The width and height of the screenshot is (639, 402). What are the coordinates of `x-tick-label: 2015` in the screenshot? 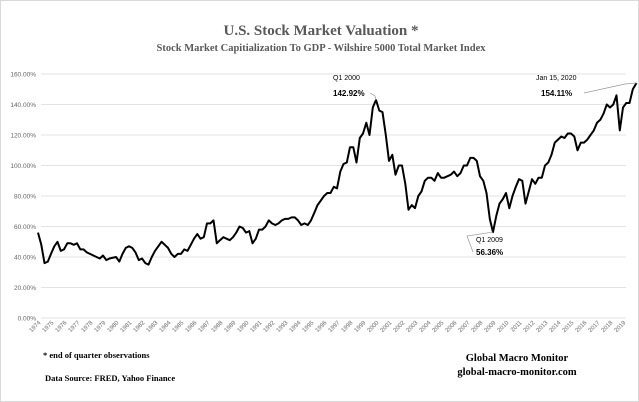 It's located at (569, 327).